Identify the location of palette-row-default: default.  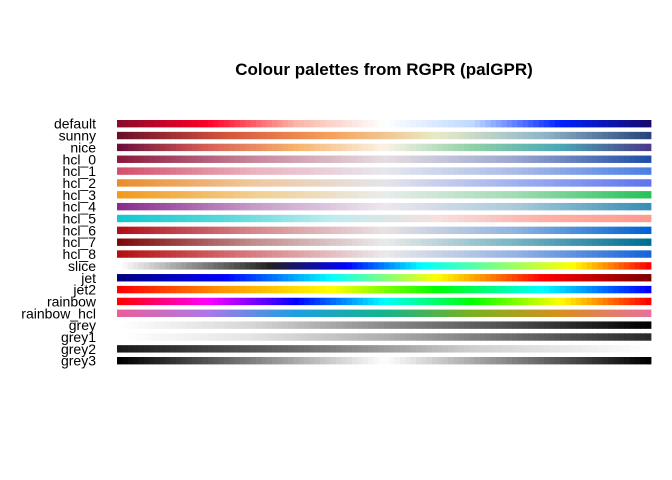
(353, 124).